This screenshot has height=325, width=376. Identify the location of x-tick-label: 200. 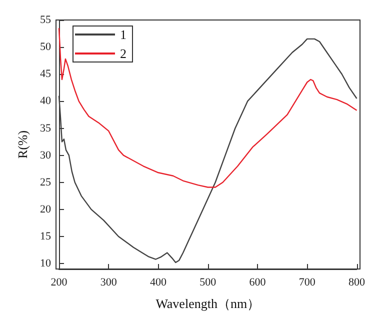
(59, 282).